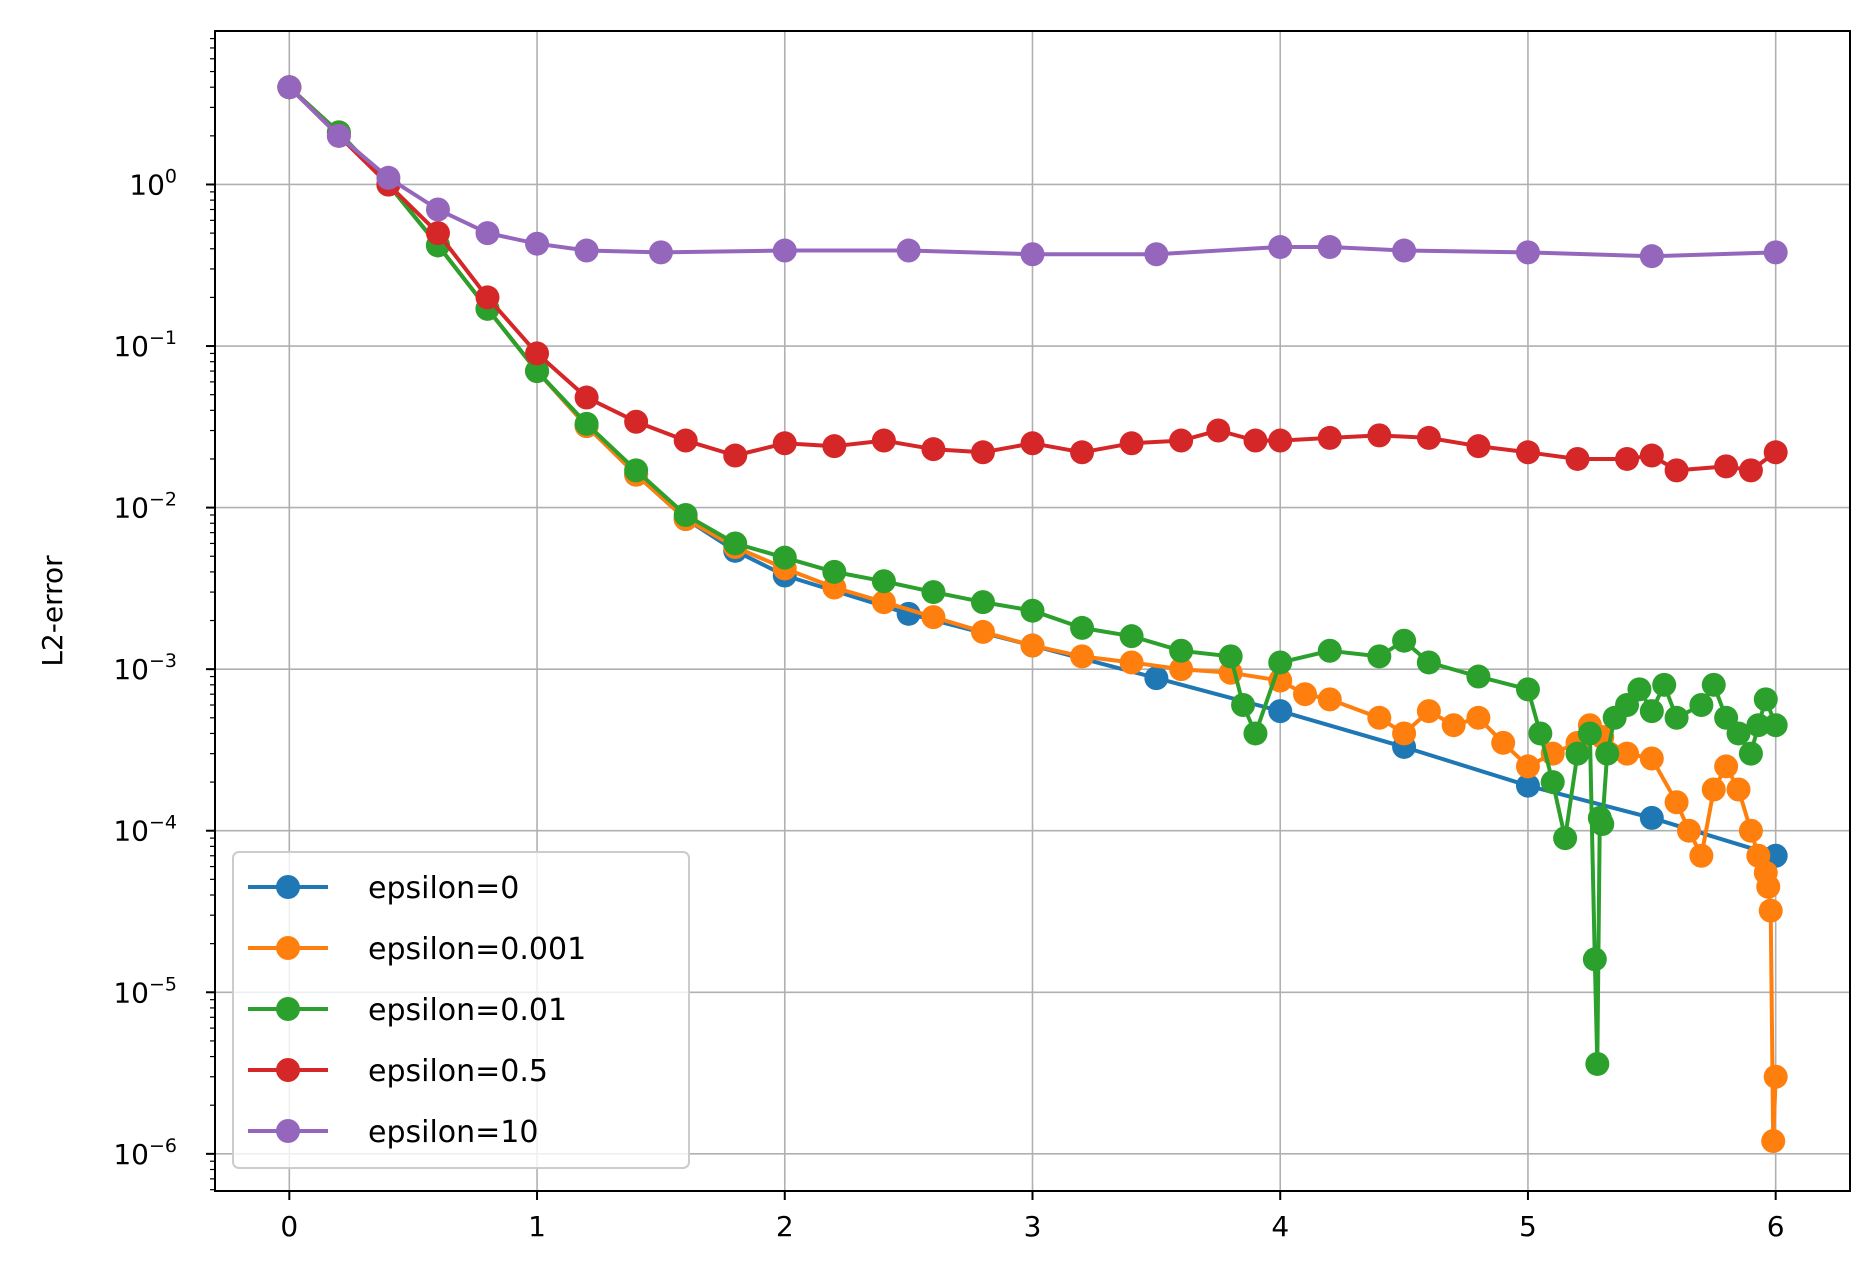 The height and width of the screenshot is (1284, 1870). Describe the element at coordinates (145, 345) in the screenshot. I see `y-tick-label: 10⁻¹` at that location.